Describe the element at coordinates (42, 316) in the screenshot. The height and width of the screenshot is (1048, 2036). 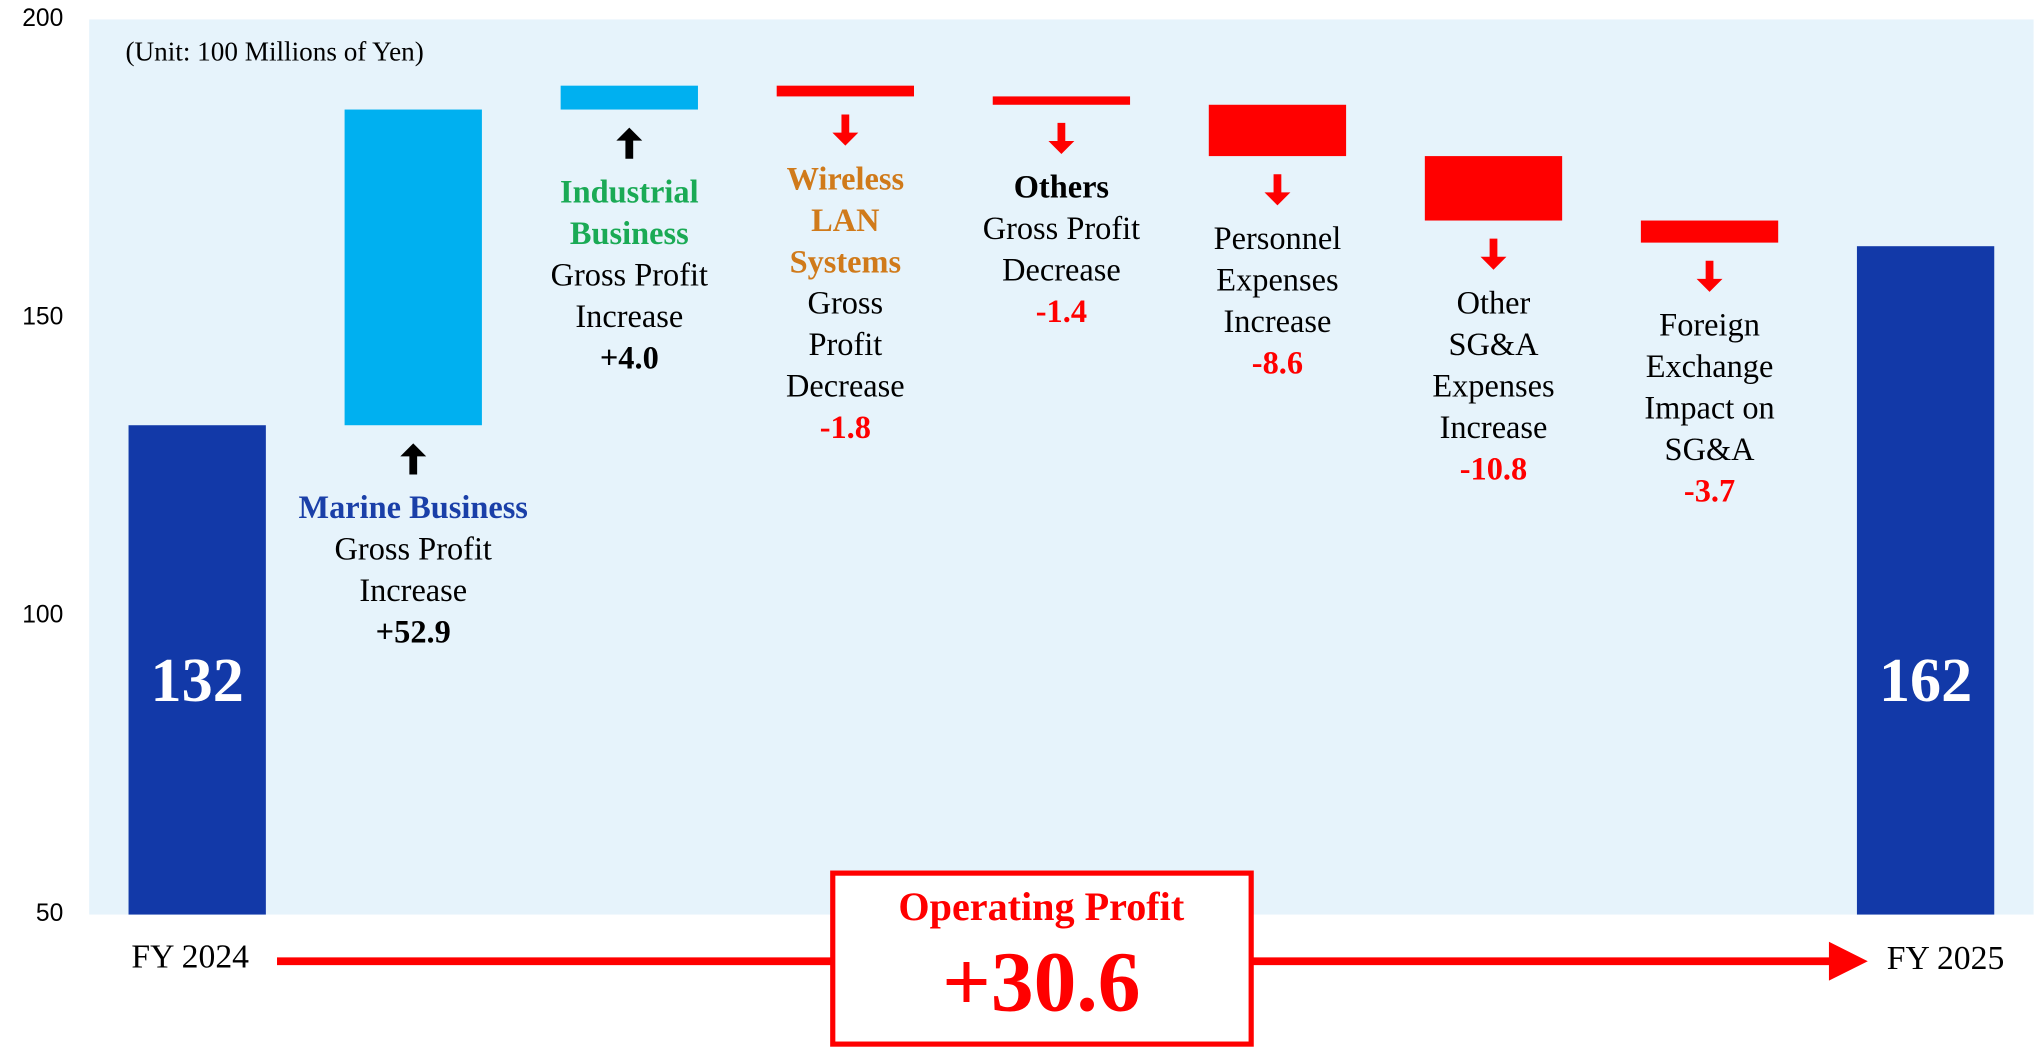
I see `y-tick-label: 150` at that location.